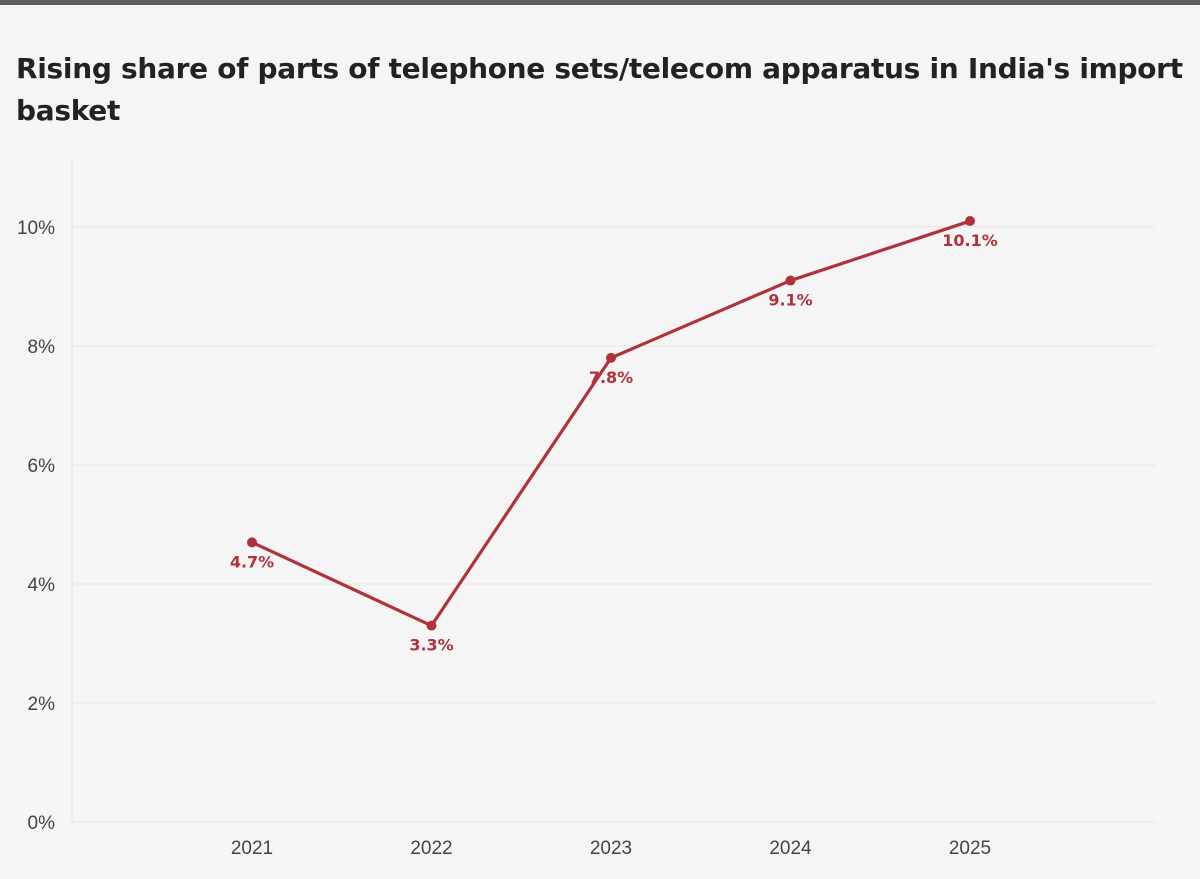  What do you see at coordinates (42, 704) in the screenshot?
I see `y-tick-label: 2%` at bounding box center [42, 704].